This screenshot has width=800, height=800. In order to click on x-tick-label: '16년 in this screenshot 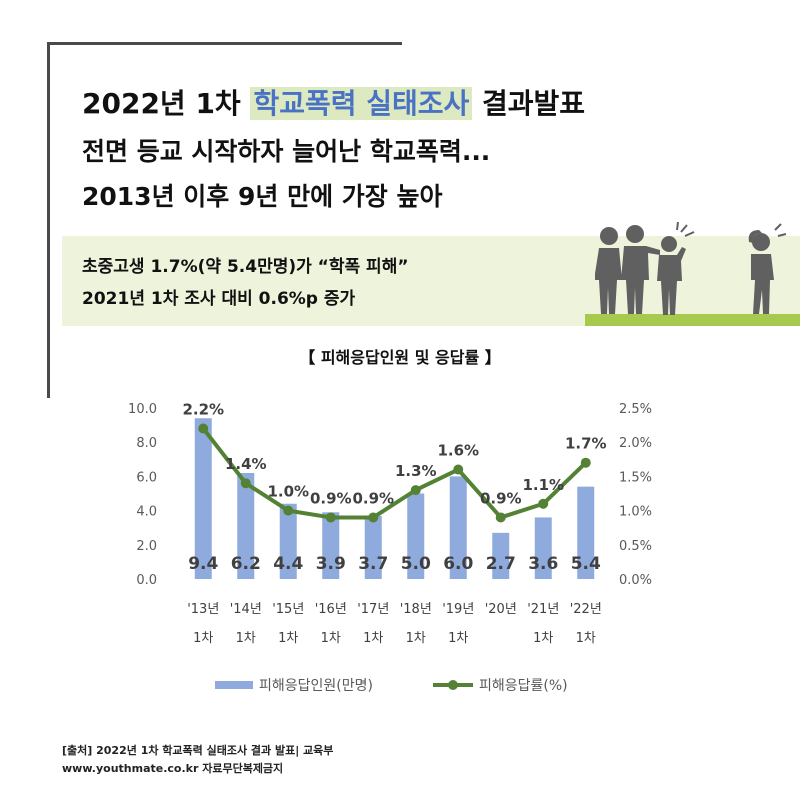, I will do `click(331, 609)`.